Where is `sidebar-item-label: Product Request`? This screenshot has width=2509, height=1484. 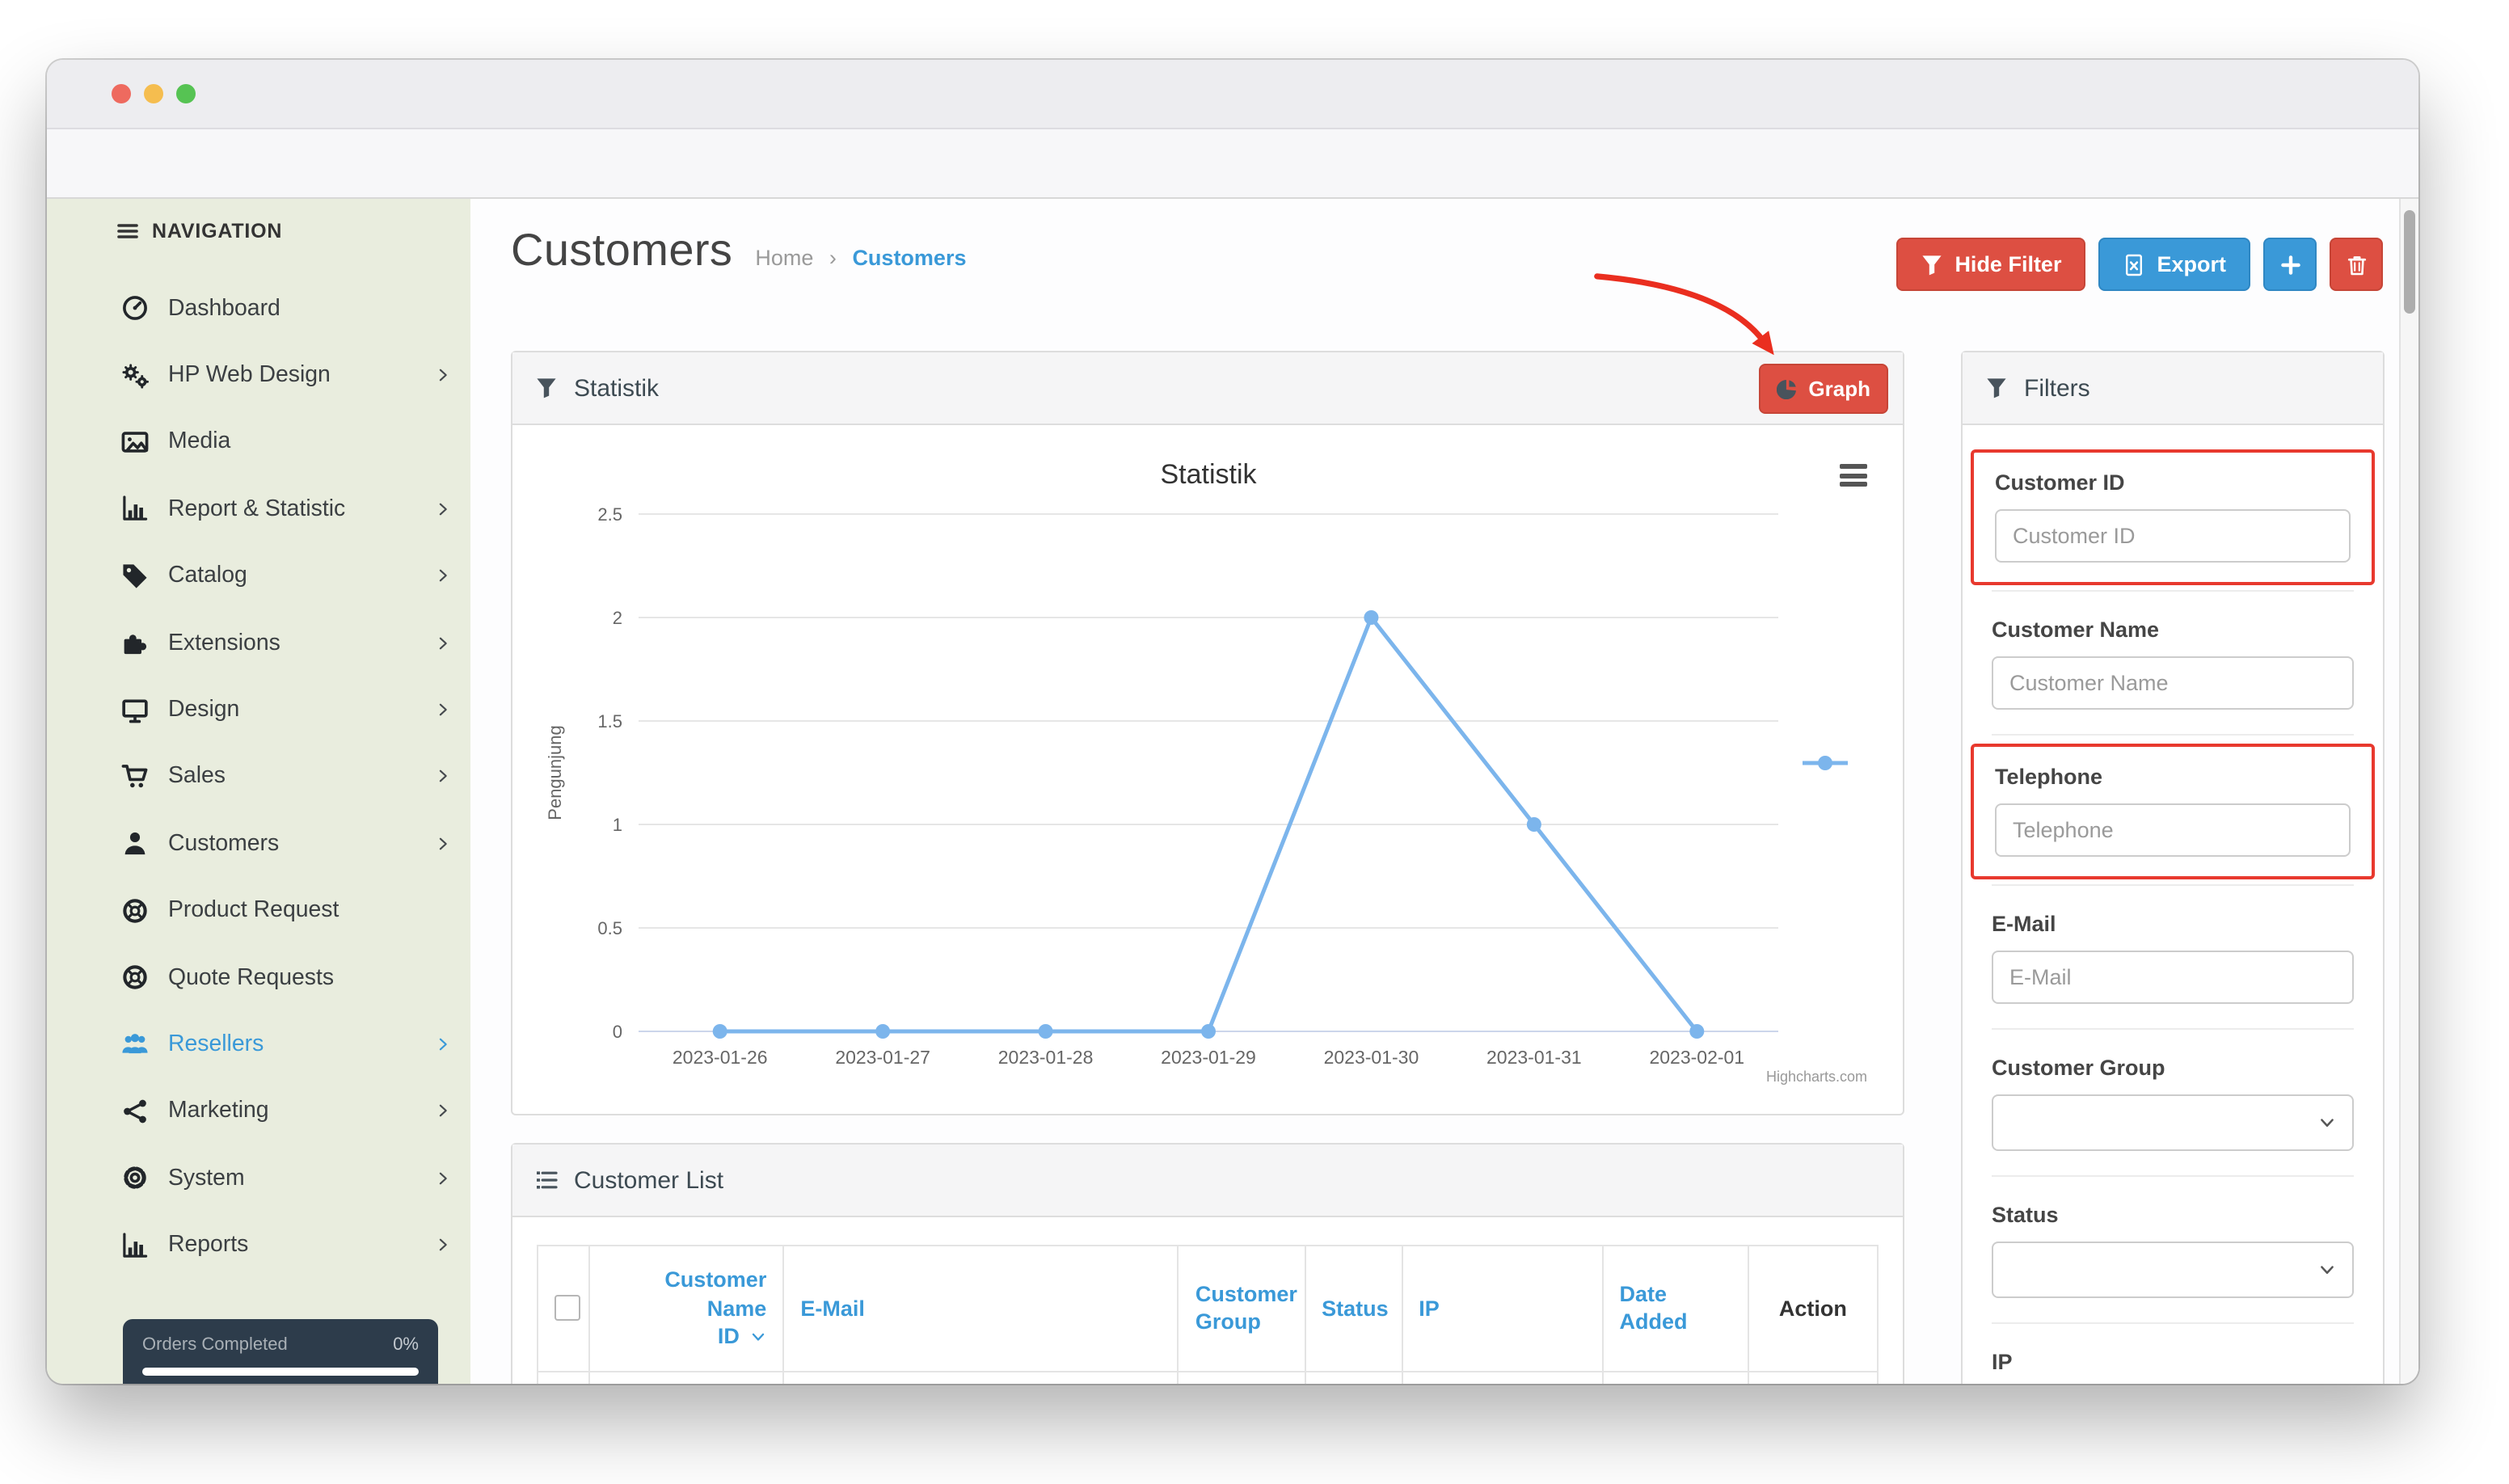 sidebar-item-label: Product Request is located at coordinates (254, 910).